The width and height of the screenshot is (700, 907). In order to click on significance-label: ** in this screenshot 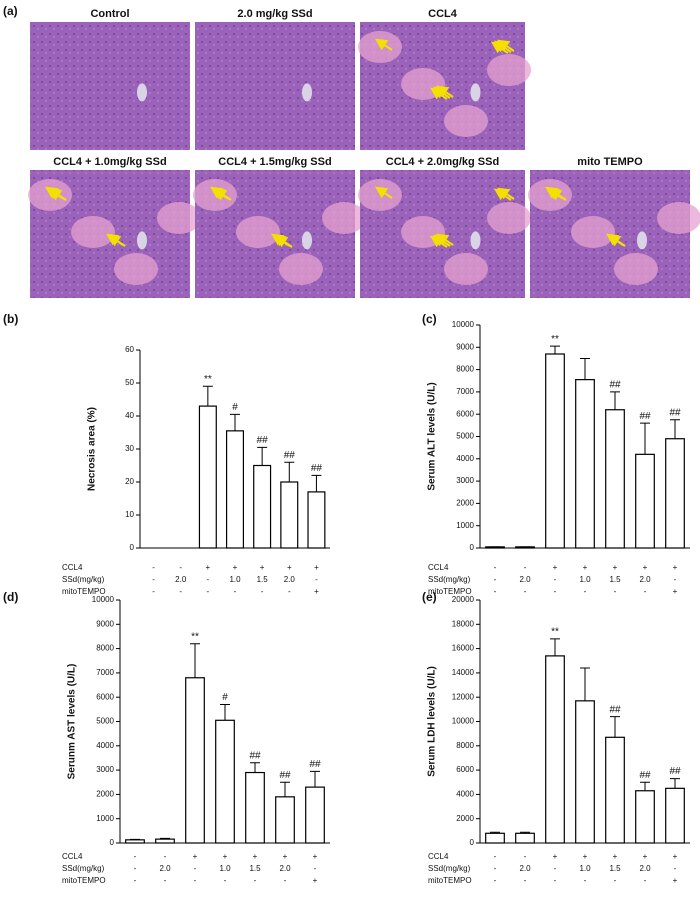, I will do `click(555, 339)`.